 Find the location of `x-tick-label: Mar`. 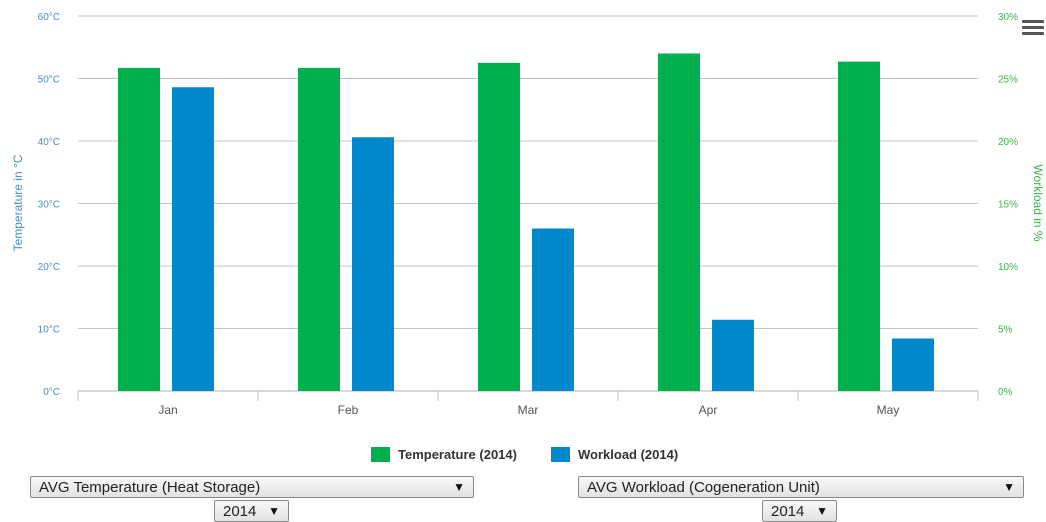

x-tick-label: Mar is located at coordinates (528, 410).